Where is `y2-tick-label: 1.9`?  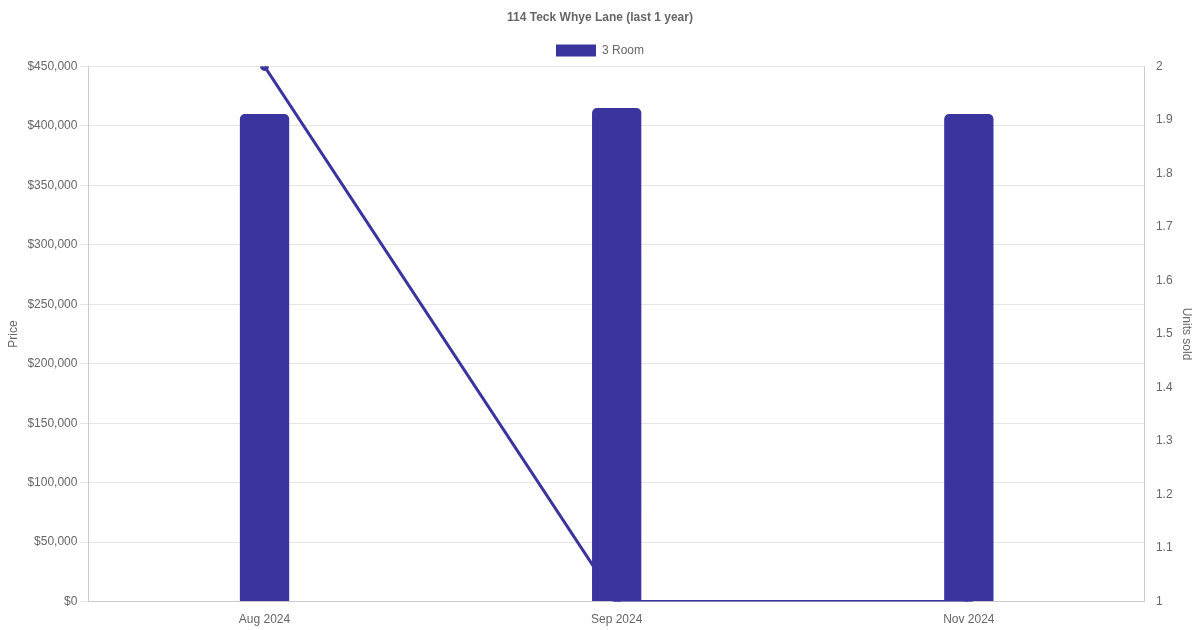
y2-tick-label: 1.9 is located at coordinates (1164, 119).